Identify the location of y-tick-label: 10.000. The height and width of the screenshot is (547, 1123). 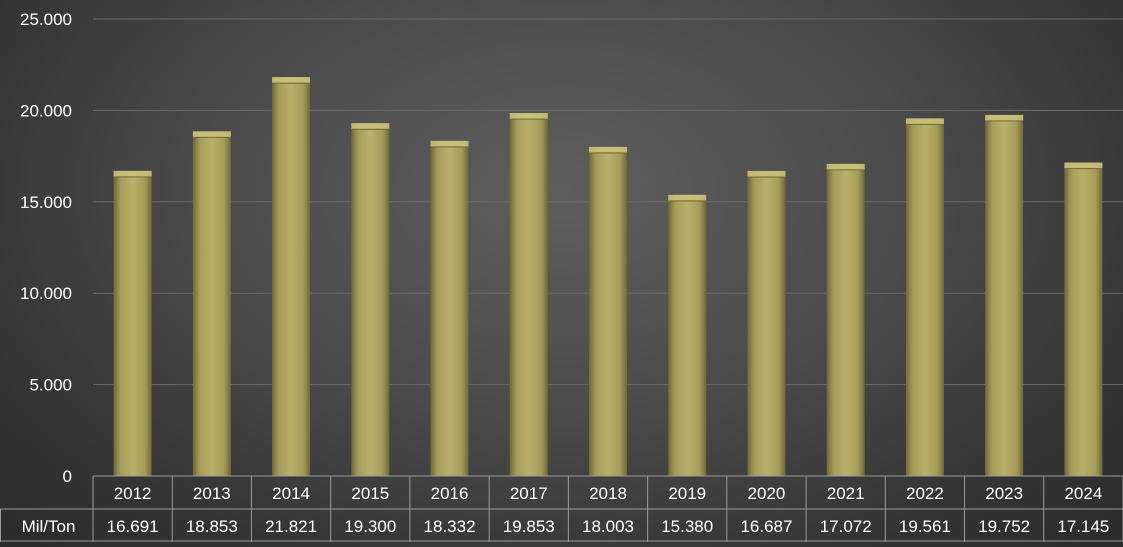
(46, 293).